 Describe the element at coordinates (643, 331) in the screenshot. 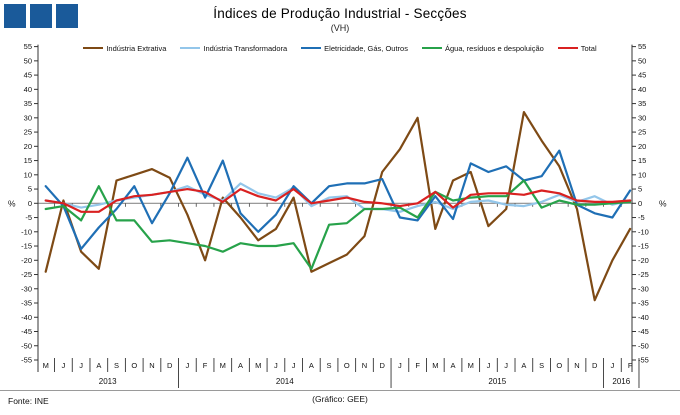

I see `right-y-tick-label: -45` at that location.